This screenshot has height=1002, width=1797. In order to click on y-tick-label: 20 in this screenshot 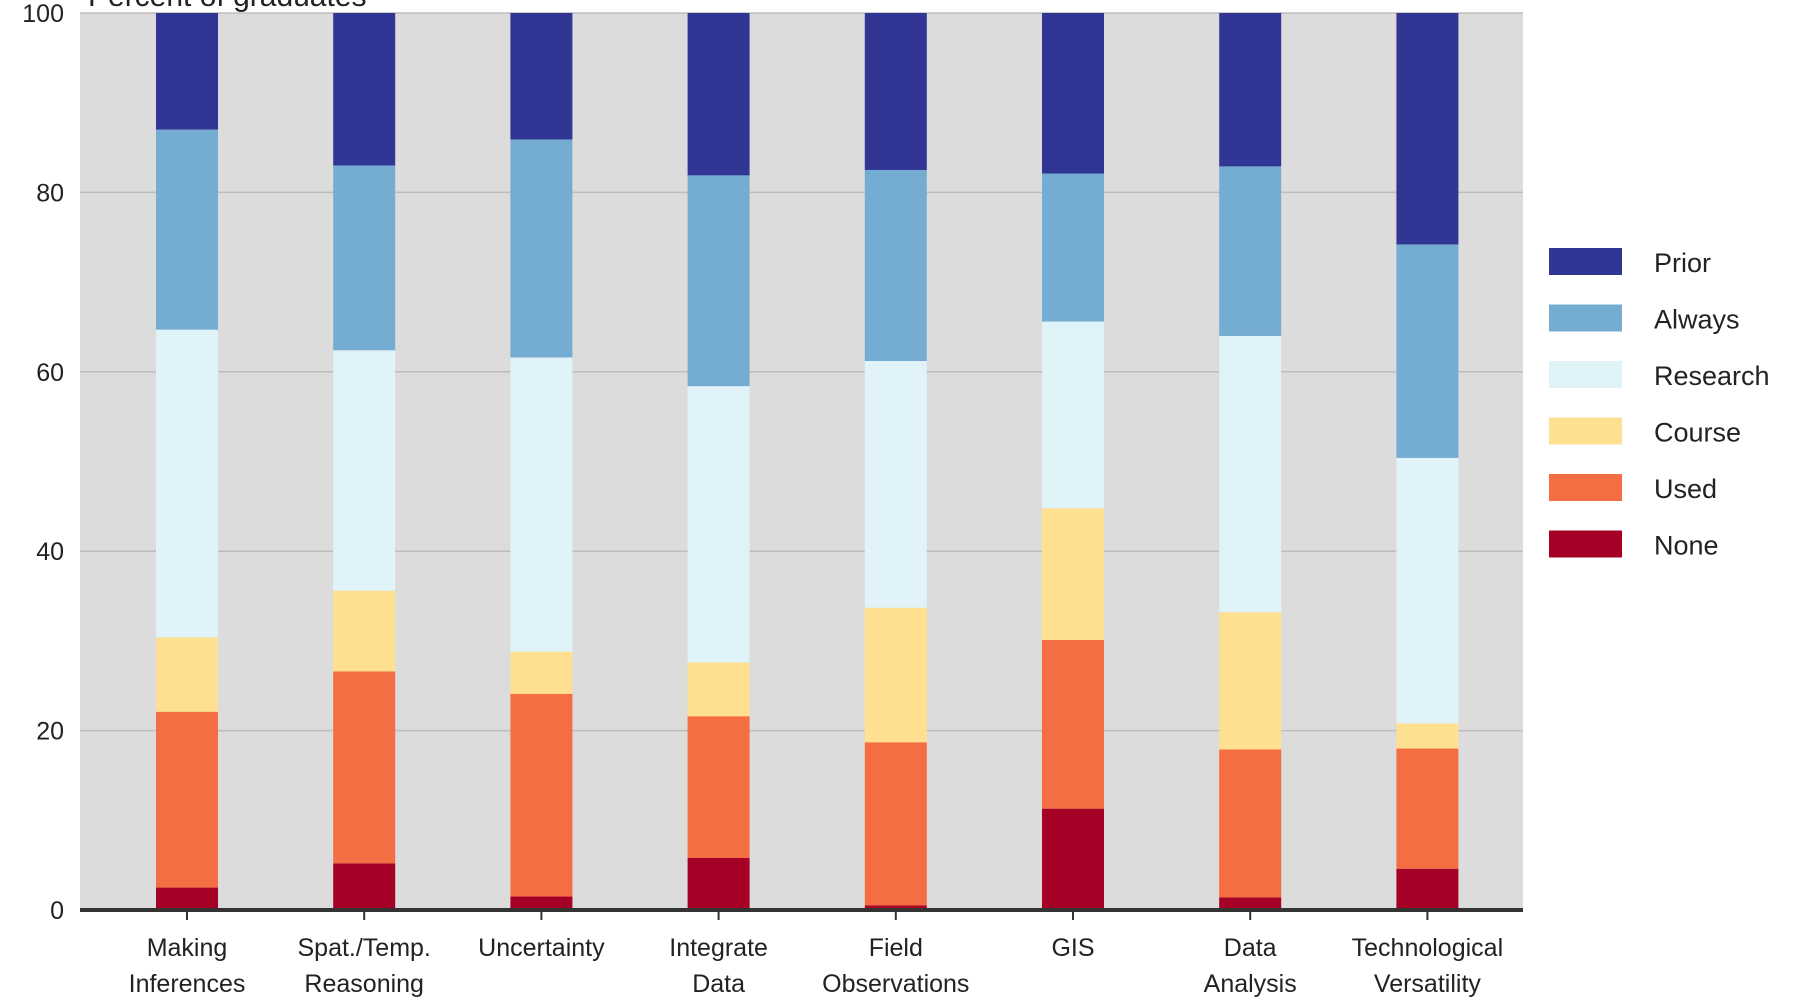, I will do `click(50, 732)`.